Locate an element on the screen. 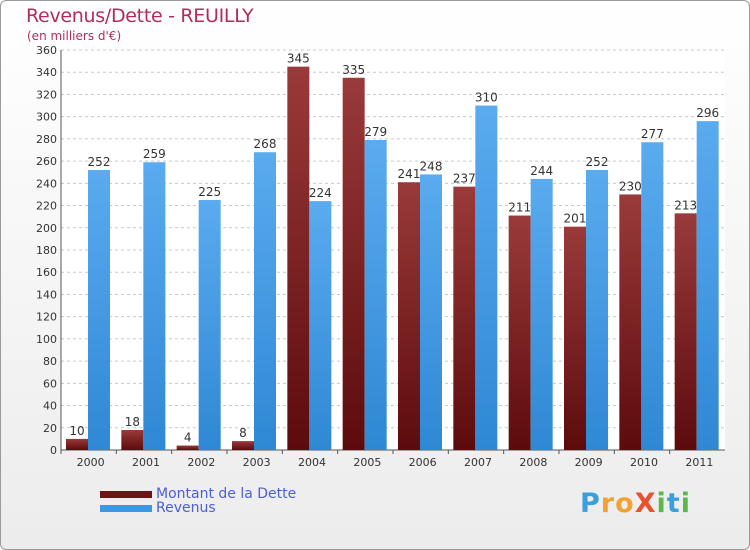 Image resolution: width=750 pixels, height=550 pixels. data-label: 4 is located at coordinates (188, 438).